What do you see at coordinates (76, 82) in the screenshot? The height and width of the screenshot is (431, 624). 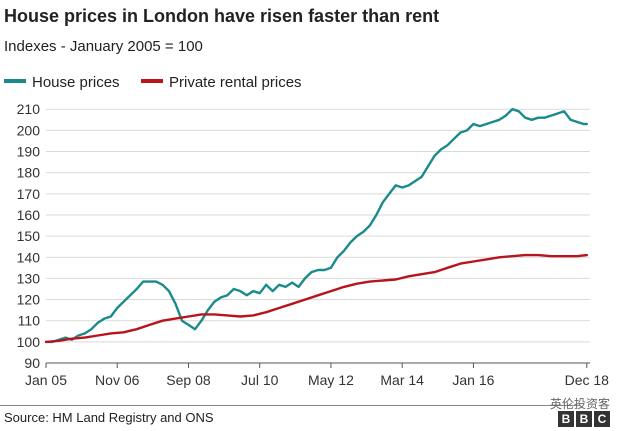 I see `legend-label-house-prices: House prices` at bounding box center [76, 82].